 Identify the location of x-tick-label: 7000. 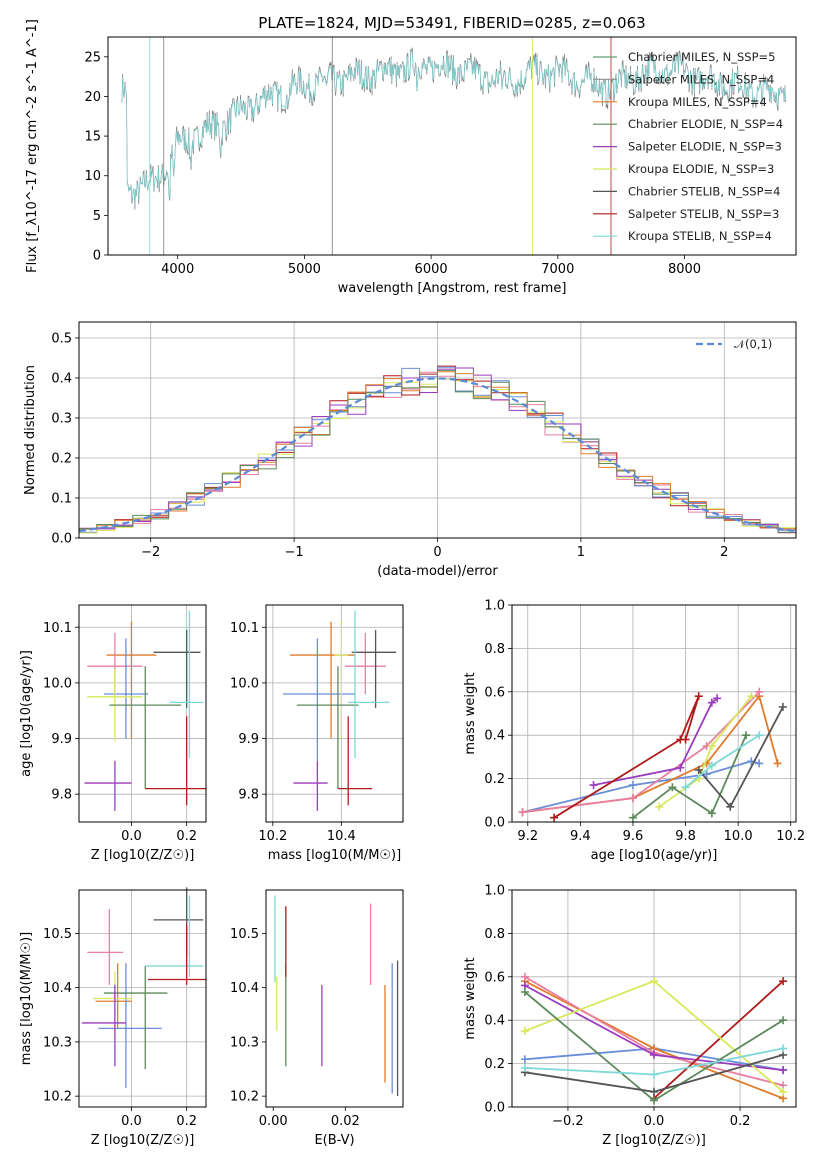
(557, 269).